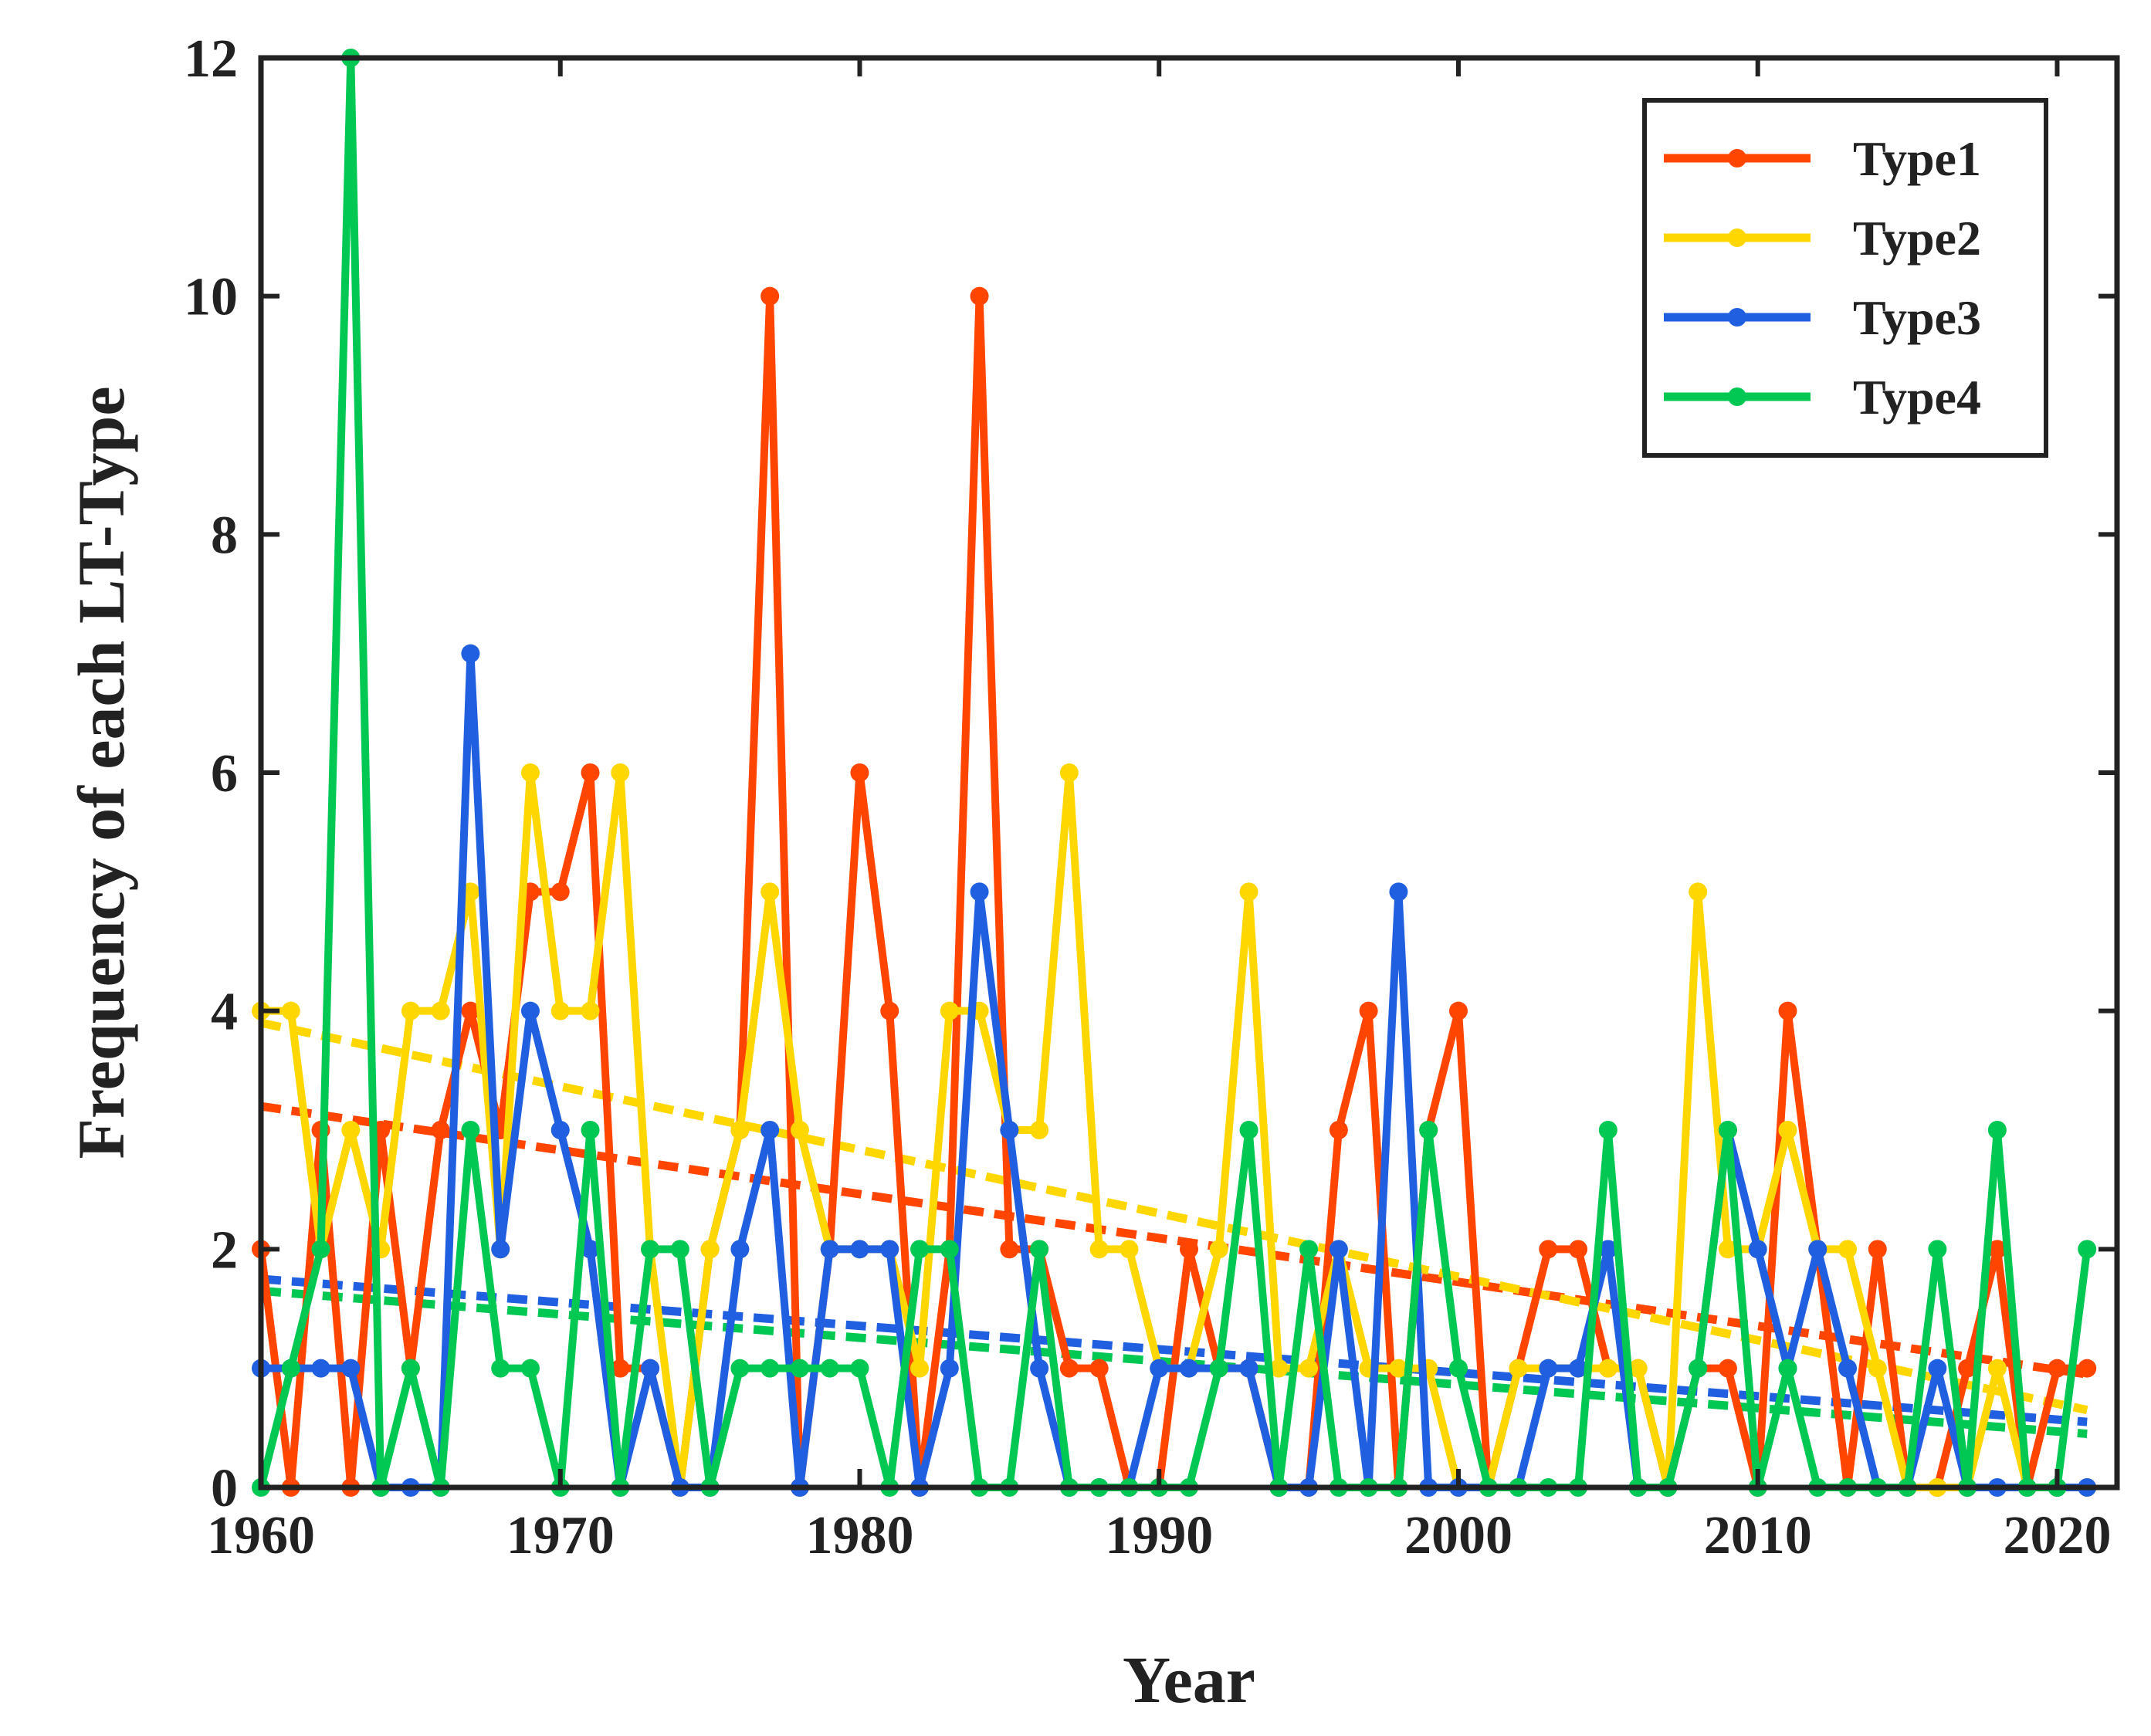 The image size is (2151, 1736). Describe the element at coordinates (1159, 1536) in the screenshot. I see `x-tick-label: 1990` at that location.